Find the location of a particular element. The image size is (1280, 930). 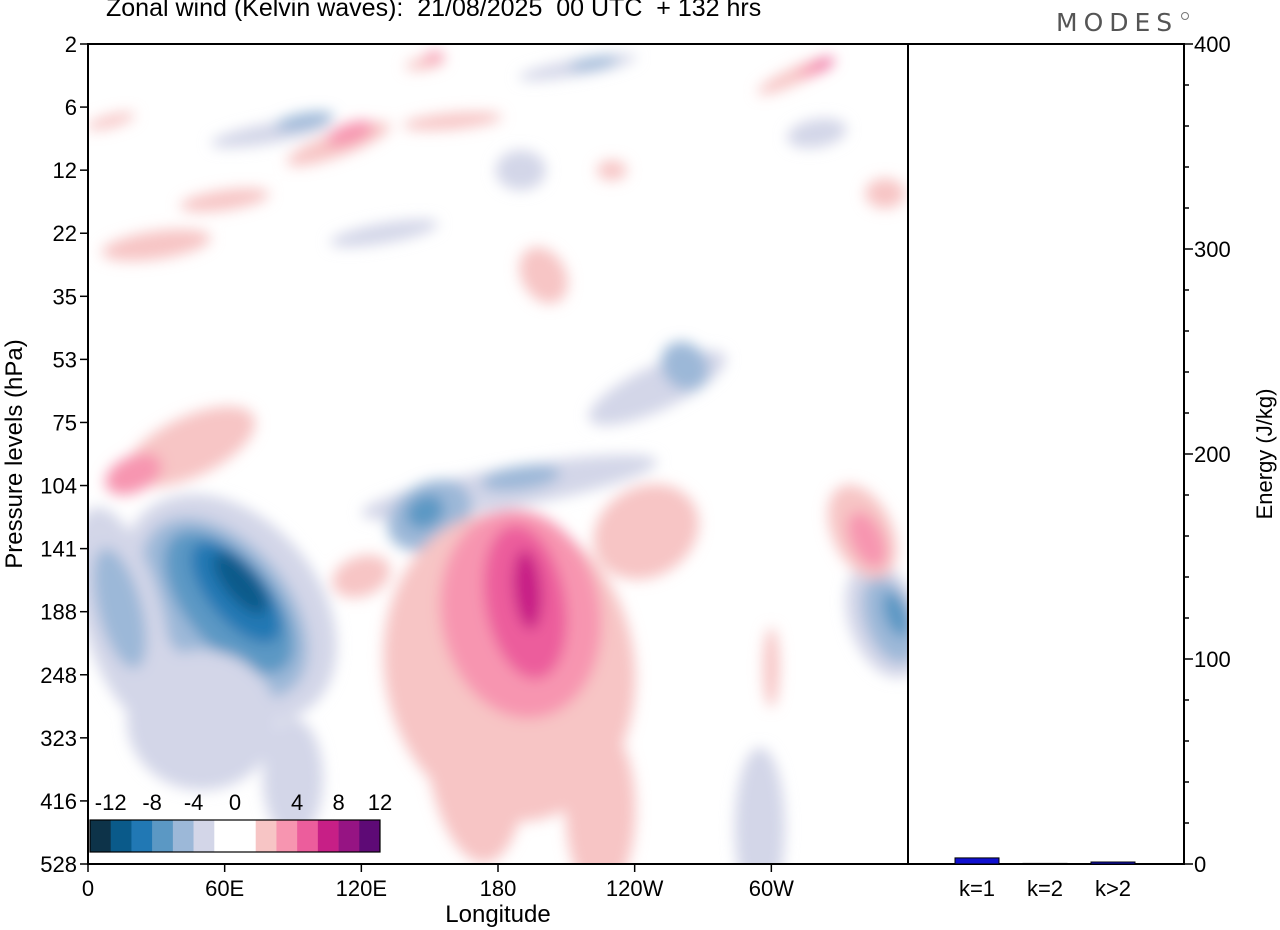

y-tick-label: 53 is located at coordinates (65, 359).